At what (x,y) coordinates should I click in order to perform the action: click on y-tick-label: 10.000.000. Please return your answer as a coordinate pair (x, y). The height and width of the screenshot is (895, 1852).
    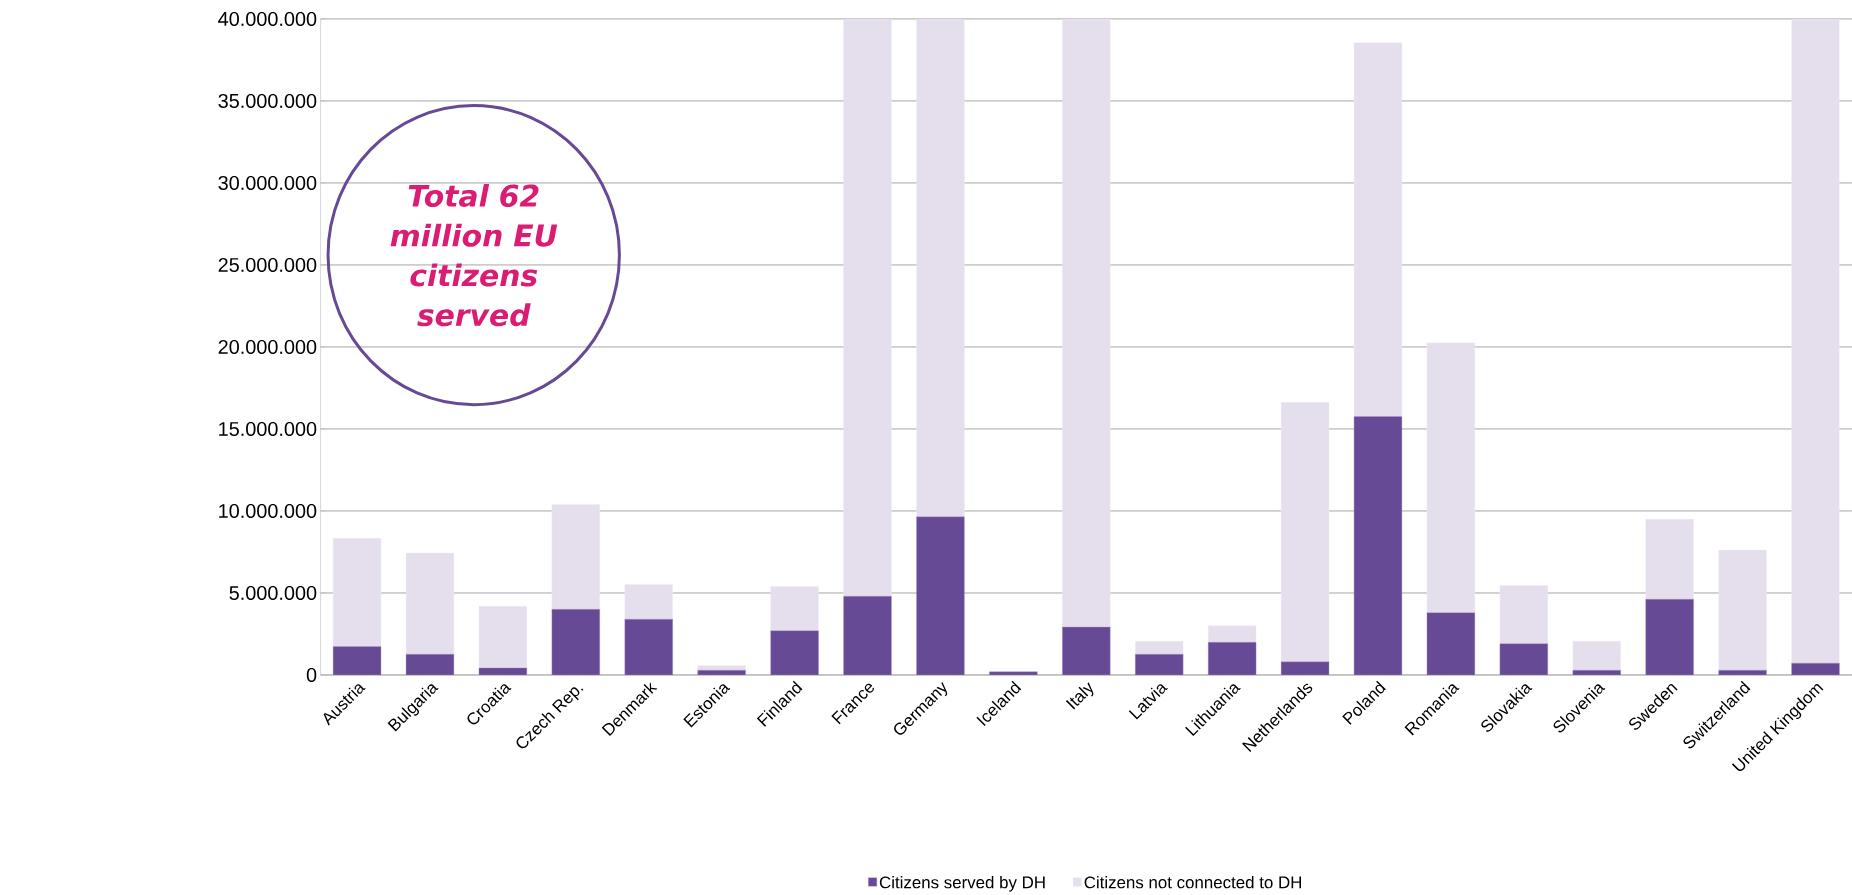
    Looking at the image, I should click on (268, 510).